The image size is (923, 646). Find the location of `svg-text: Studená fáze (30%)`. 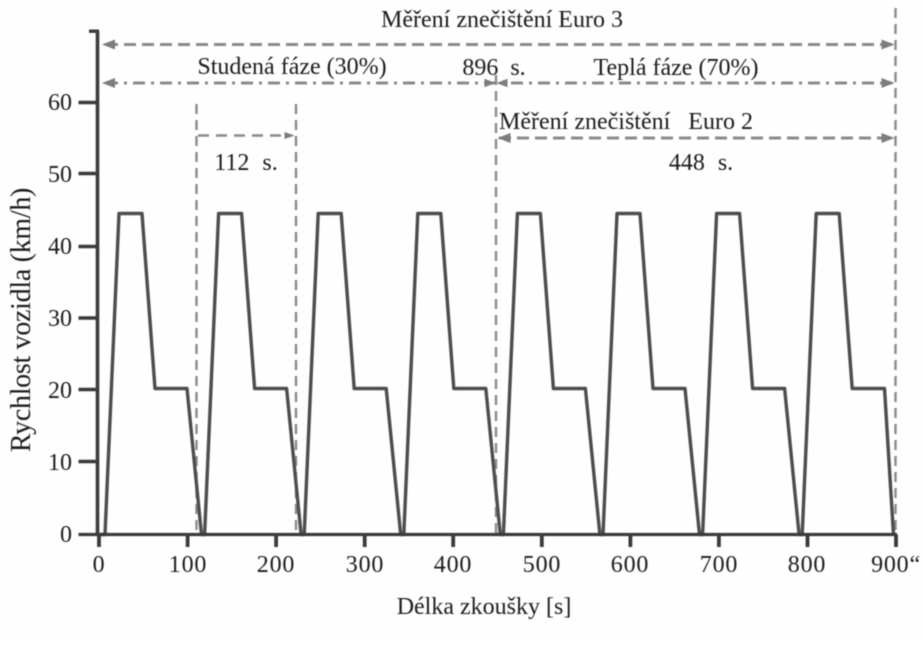

svg-text: Studená fáze (30%) is located at coordinates (291, 67).